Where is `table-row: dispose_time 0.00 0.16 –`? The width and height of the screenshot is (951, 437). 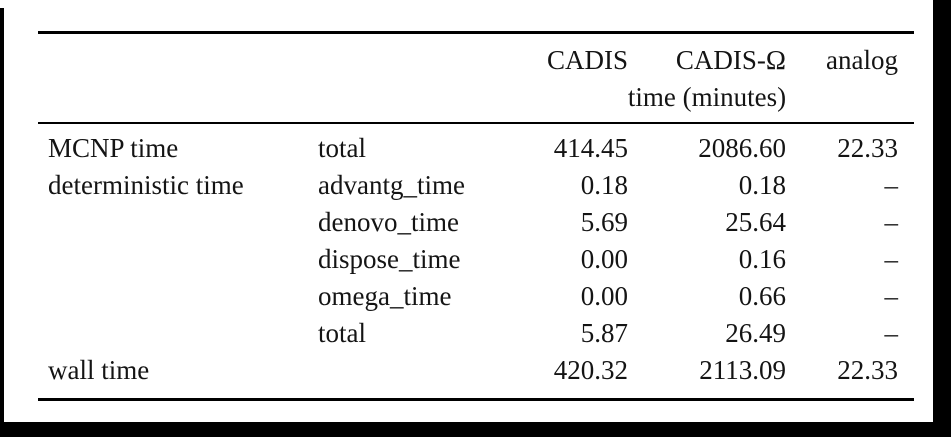 table-row: dispose_time 0.00 0.16 – is located at coordinates (476, 259).